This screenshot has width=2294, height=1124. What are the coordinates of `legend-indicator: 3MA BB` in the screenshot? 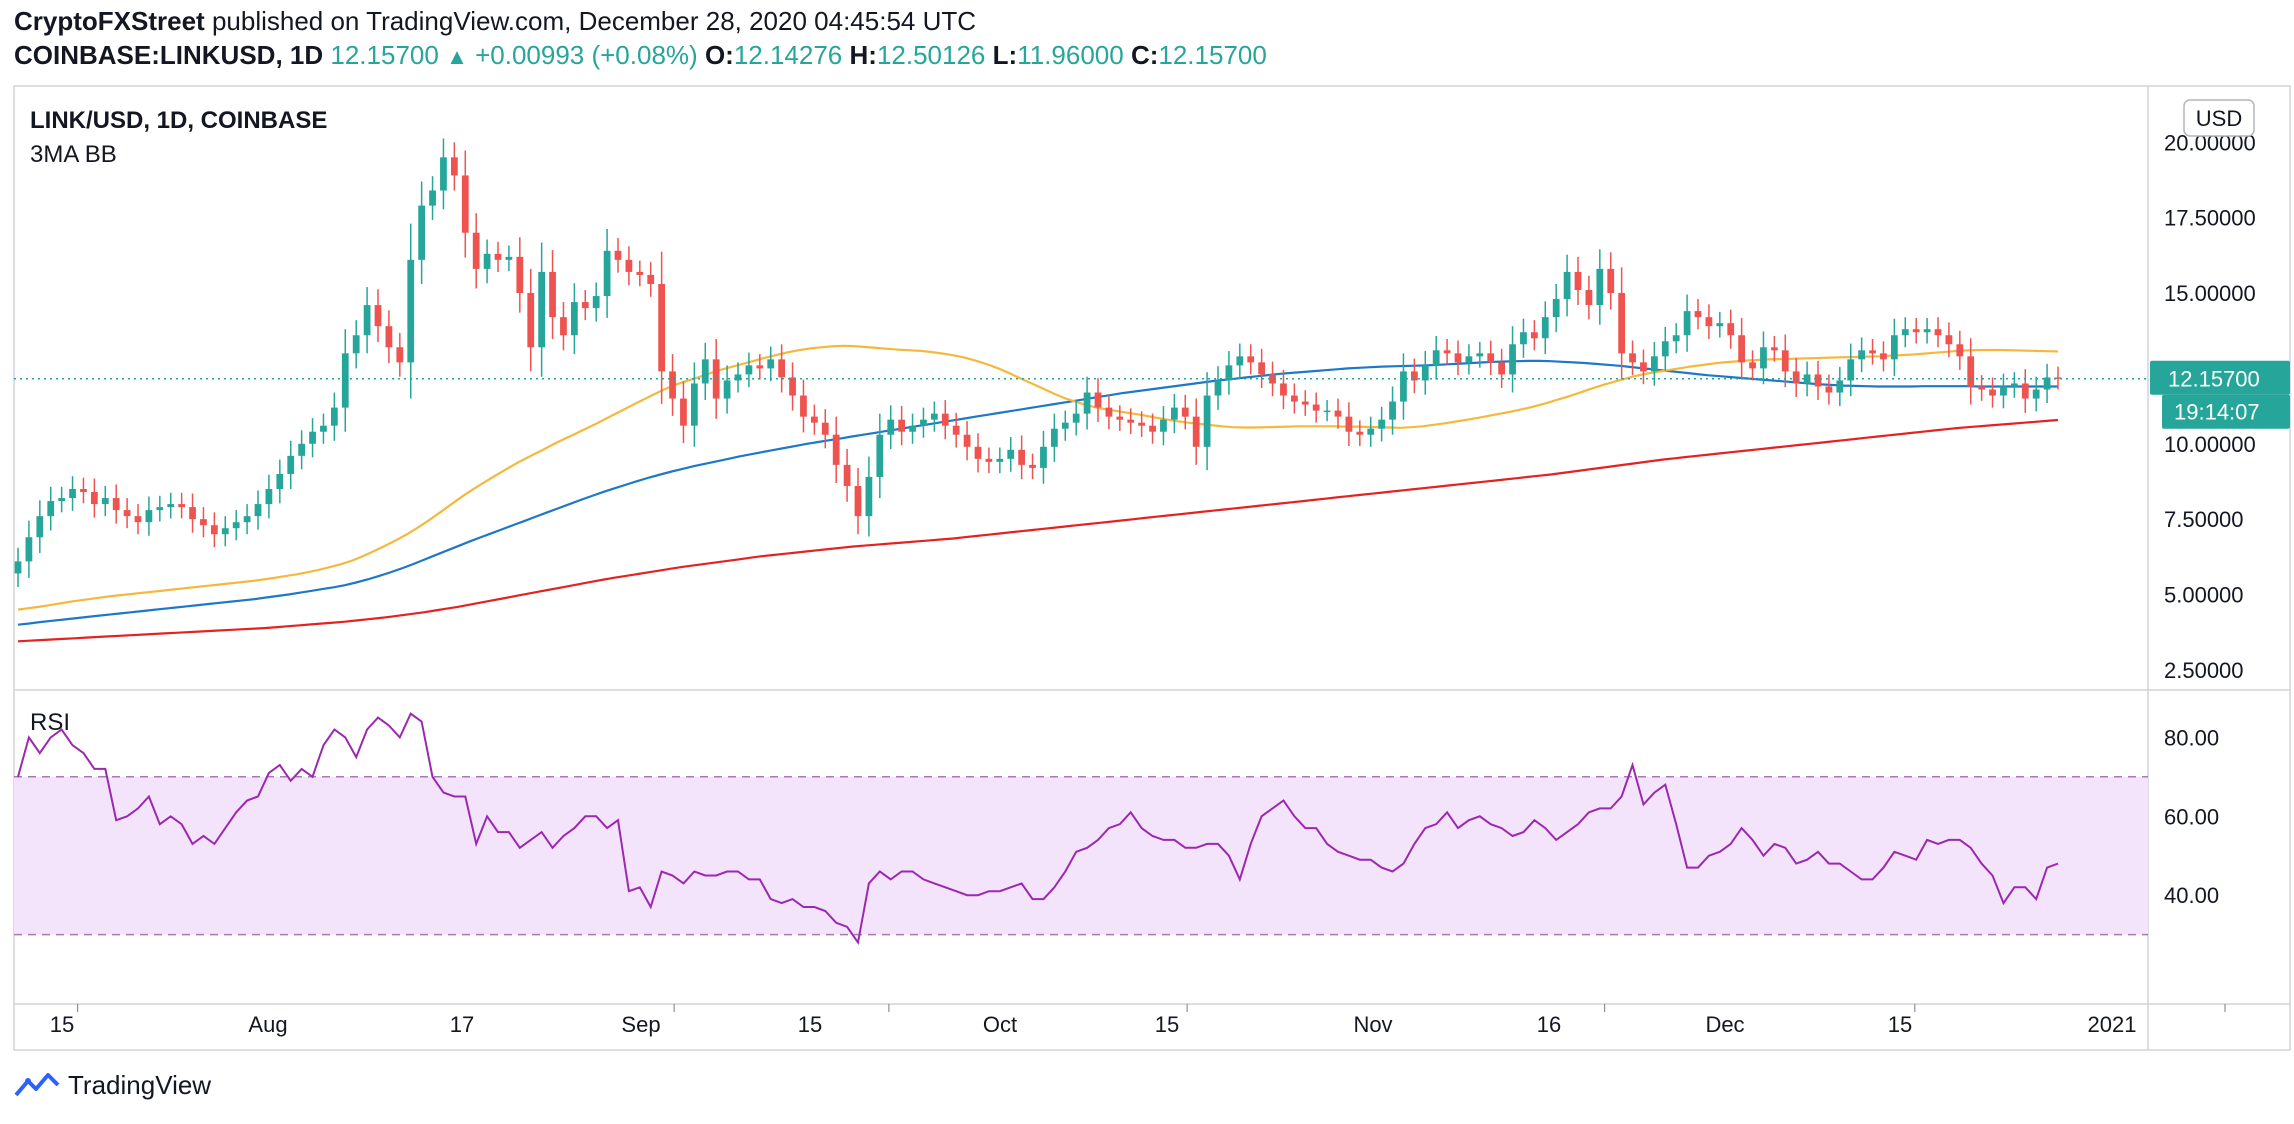 It's located at (73, 154).